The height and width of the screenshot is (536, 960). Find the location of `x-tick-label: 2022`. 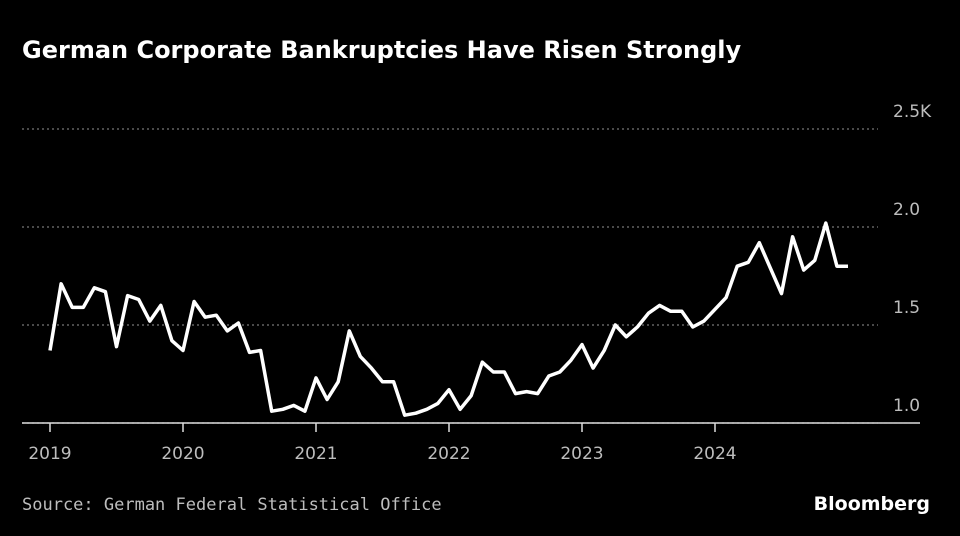

x-tick-label: 2022 is located at coordinates (448, 454).